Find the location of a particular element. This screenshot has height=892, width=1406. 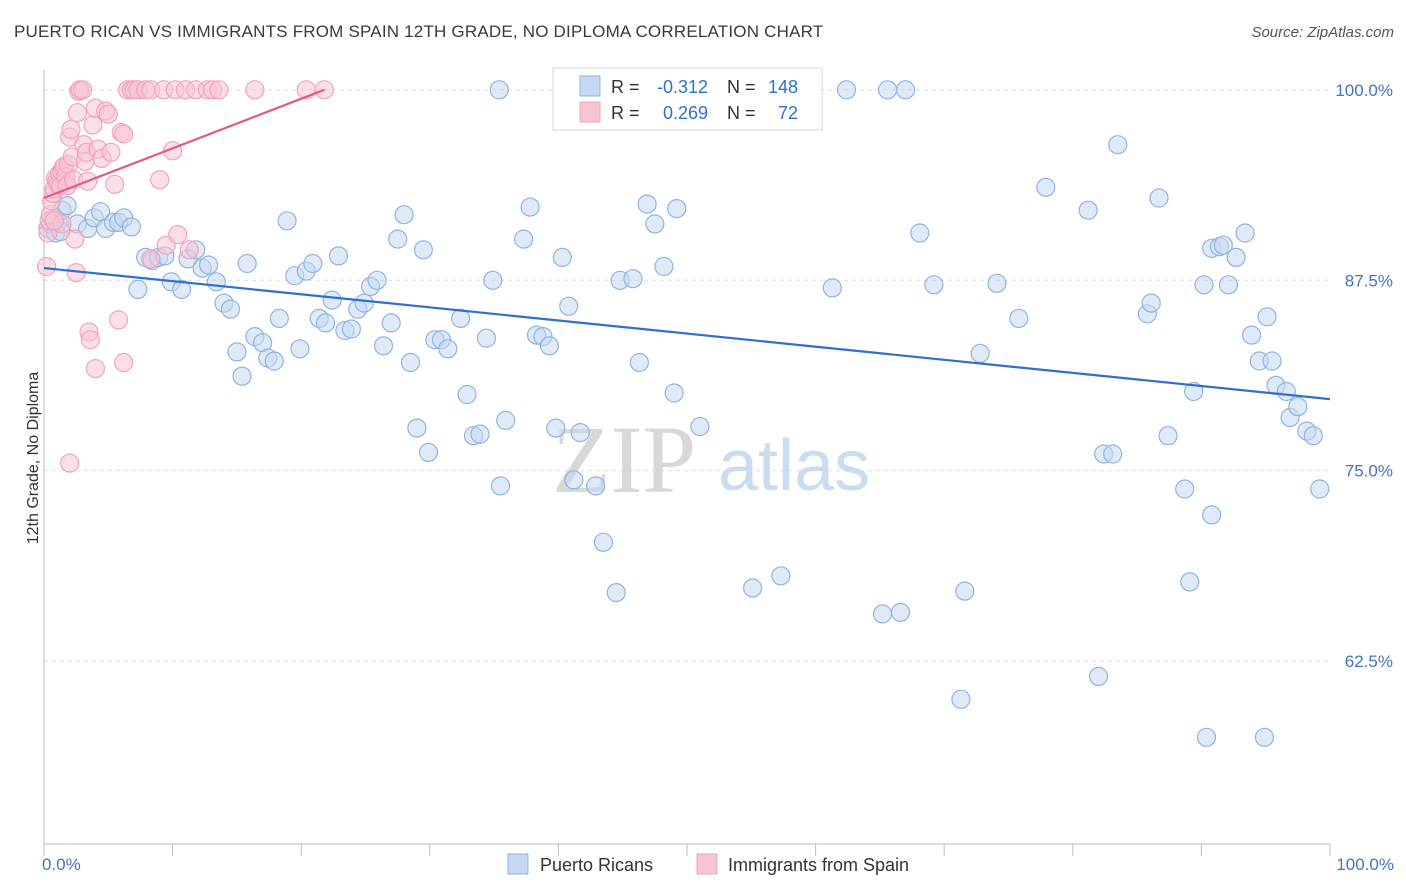

stats-n-label-1: N = is located at coordinates (741, 113).